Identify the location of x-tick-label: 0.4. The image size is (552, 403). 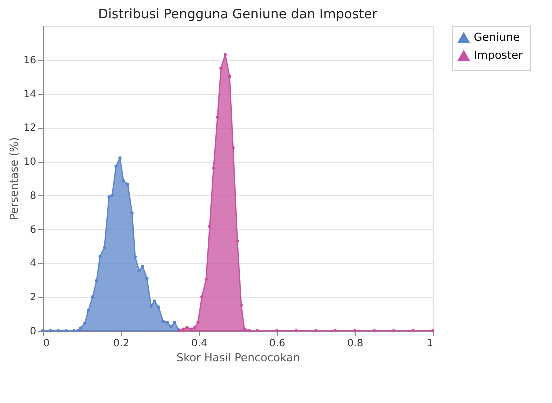
(200, 344).